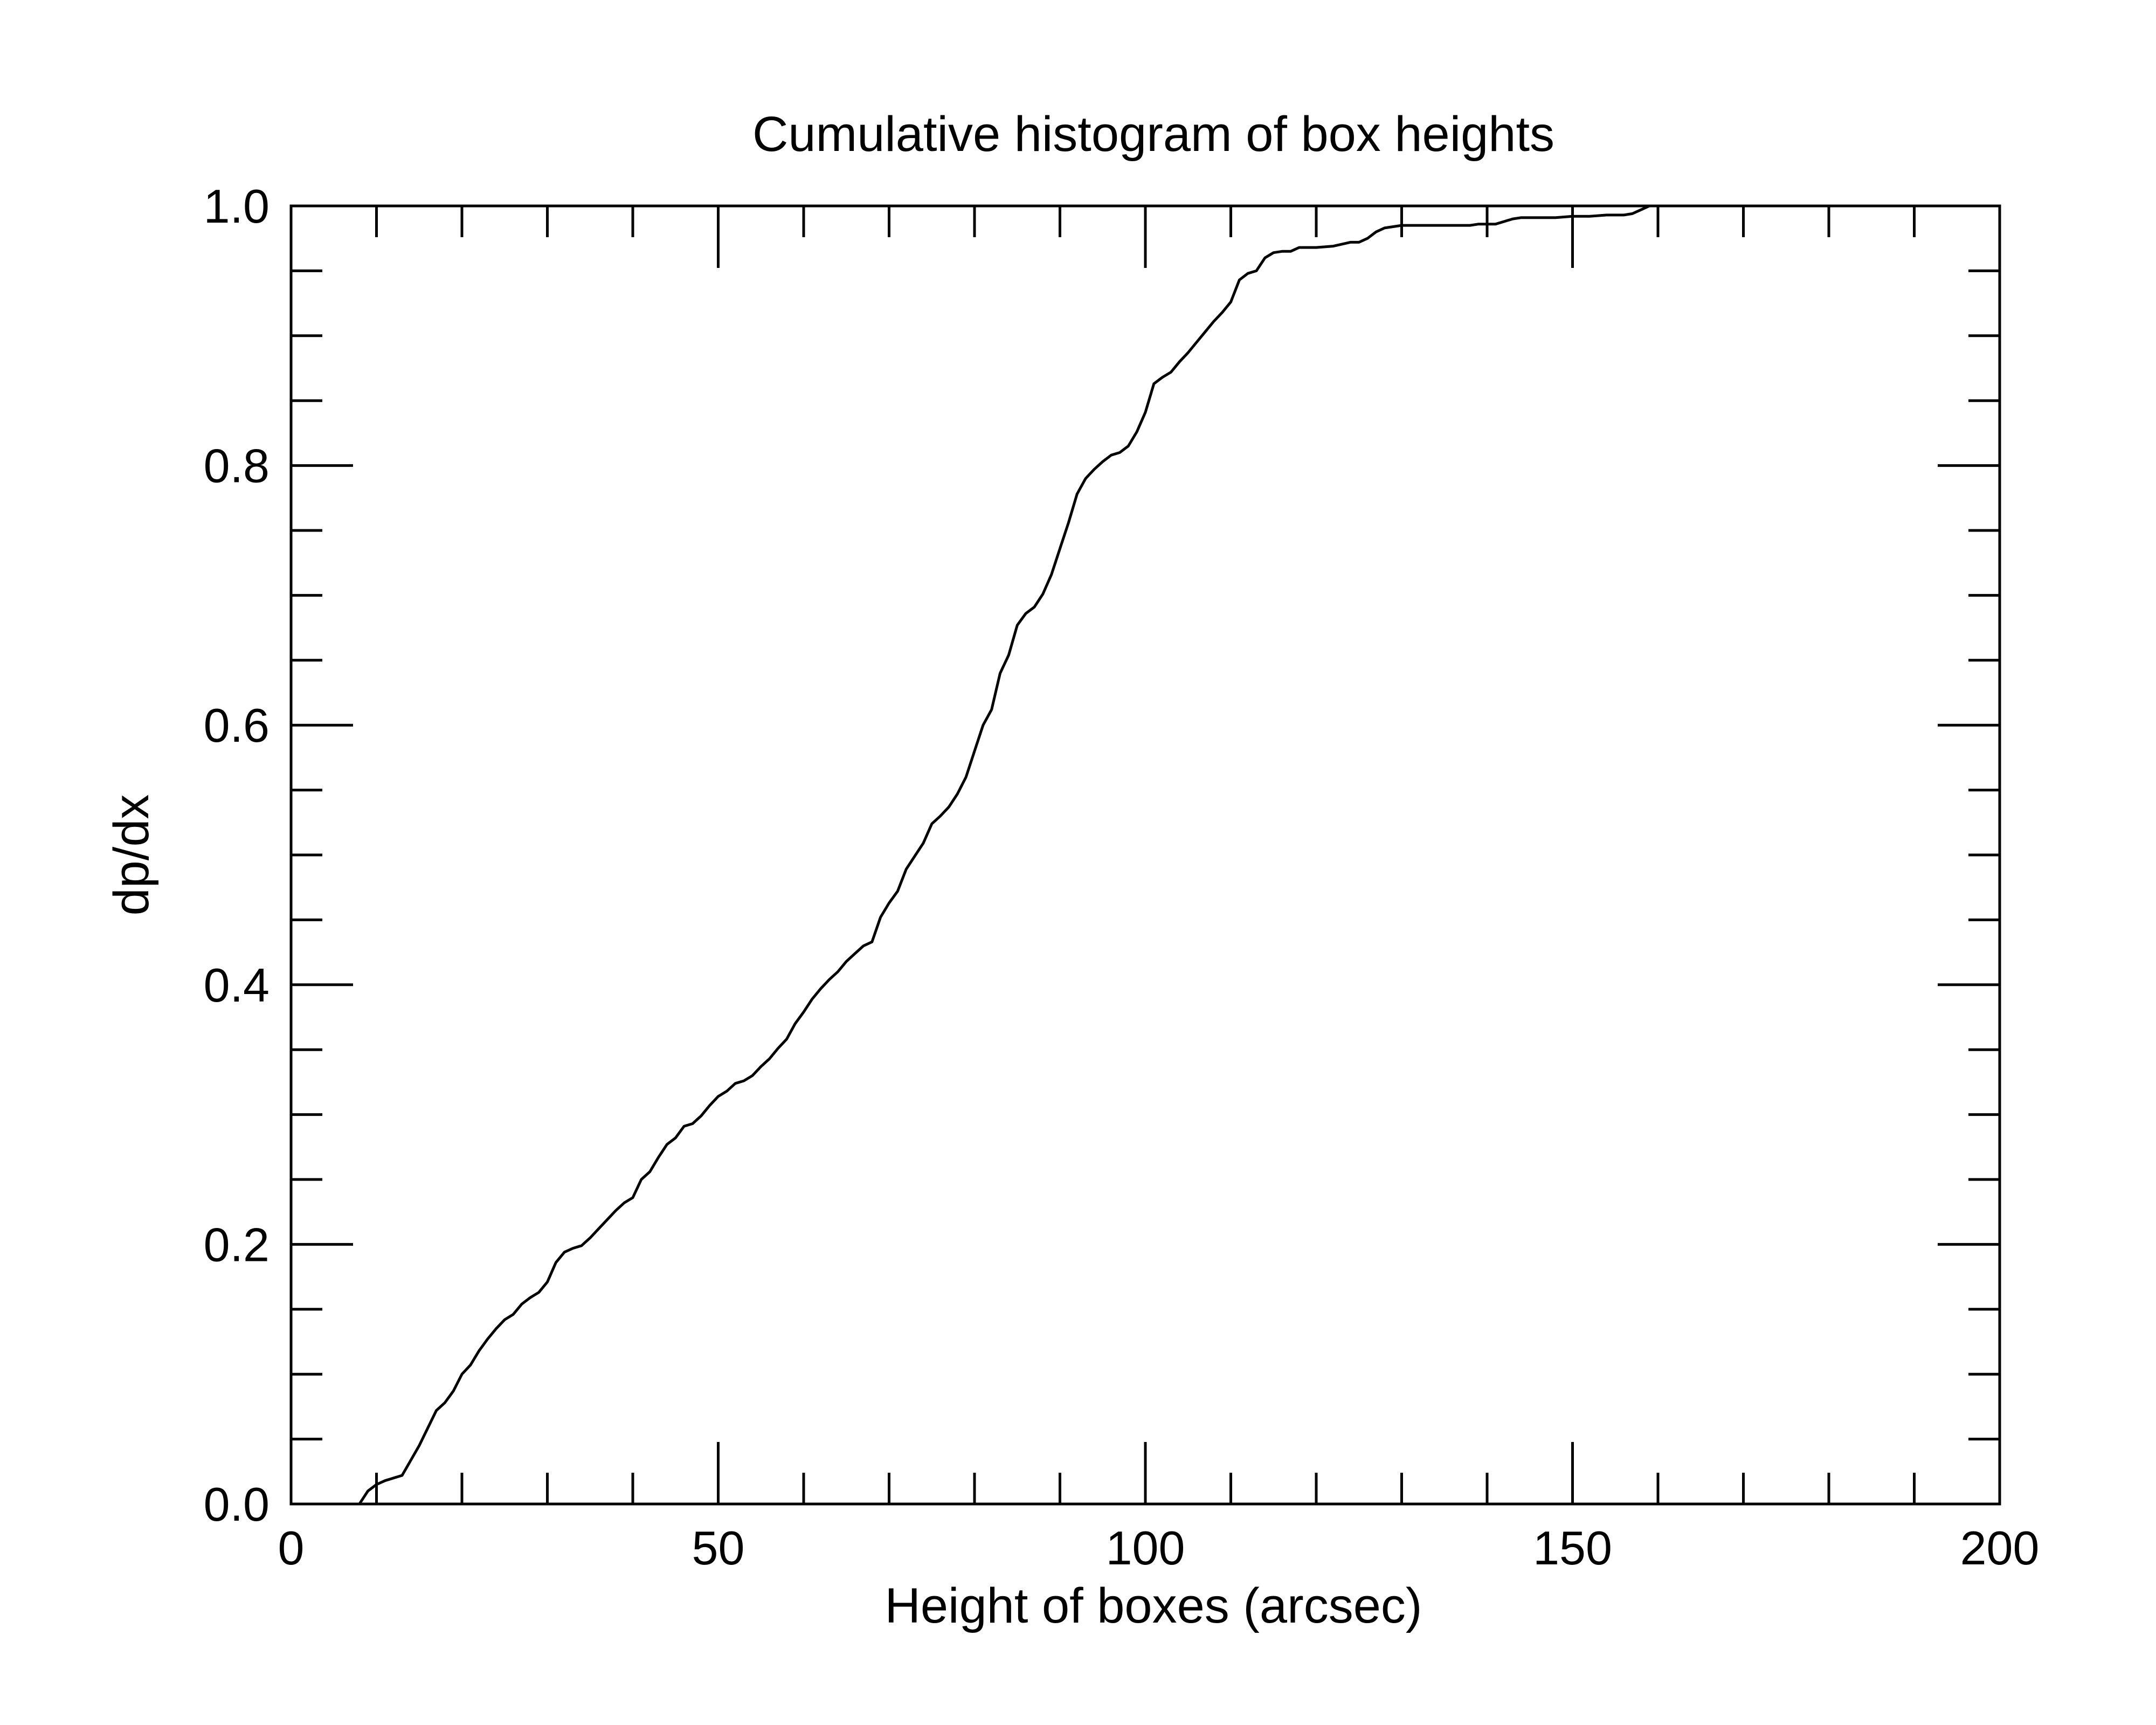  What do you see at coordinates (291, 1548) in the screenshot?
I see `x-tick-label: 0` at bounding box center [291, 1548].